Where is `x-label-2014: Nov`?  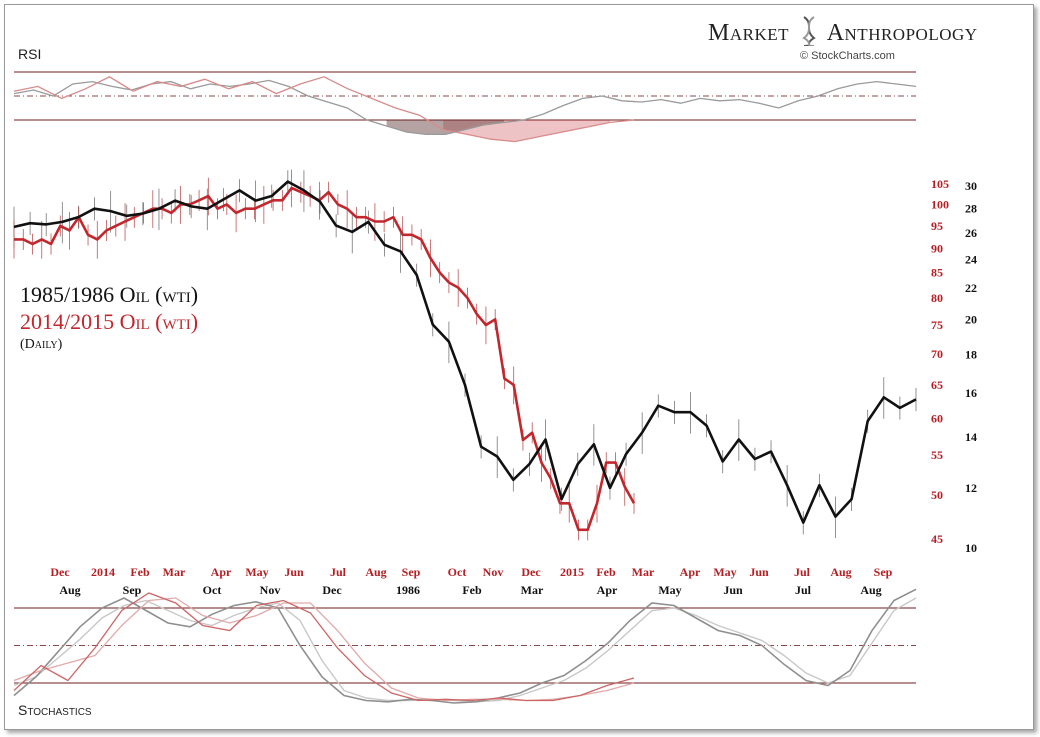
x-label-2014: Nov is located at coordinates (493, 572).